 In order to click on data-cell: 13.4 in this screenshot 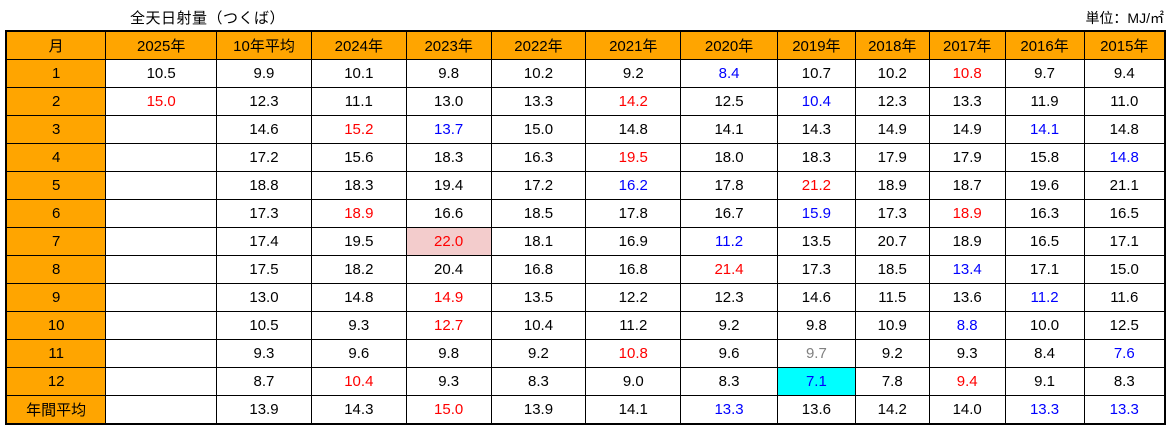, I will do `click(967, 269)`.